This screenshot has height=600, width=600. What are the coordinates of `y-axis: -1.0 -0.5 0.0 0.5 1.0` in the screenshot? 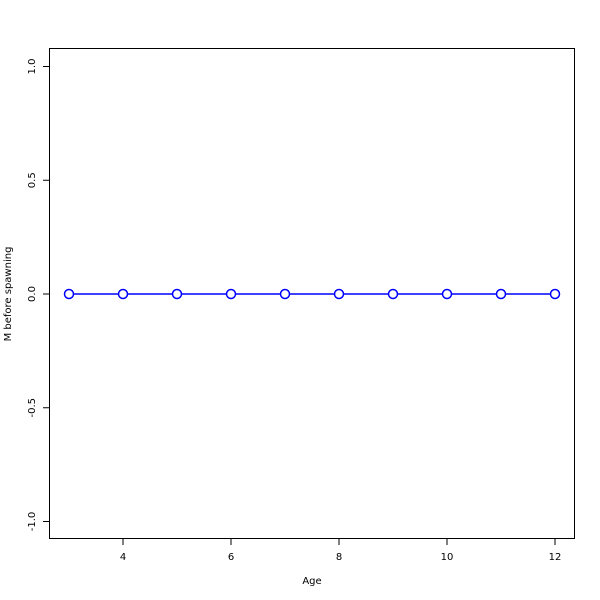 It's located at (38, 295).